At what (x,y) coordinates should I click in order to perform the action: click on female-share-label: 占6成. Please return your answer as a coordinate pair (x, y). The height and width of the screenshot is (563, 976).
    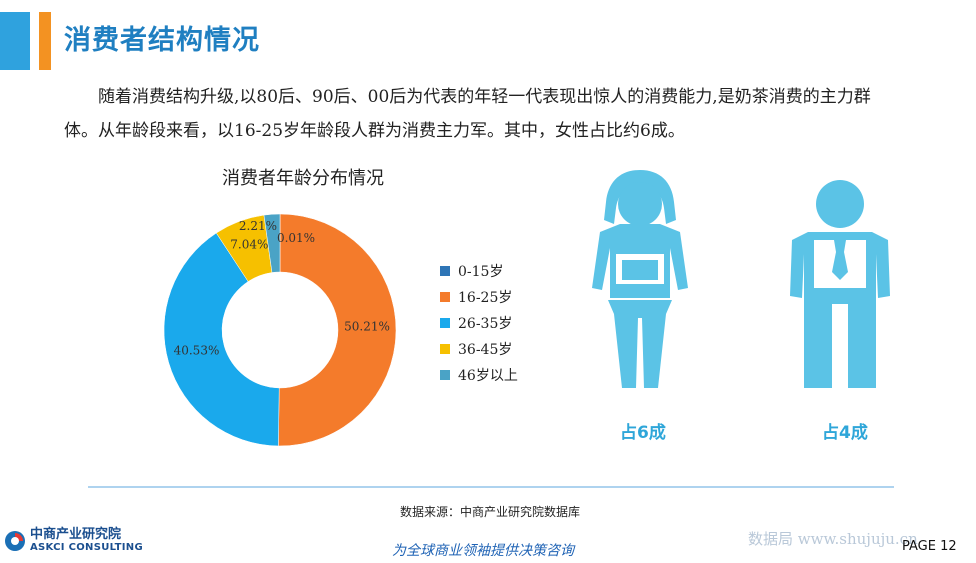
    Looking at the image, I should click on (643, 433).